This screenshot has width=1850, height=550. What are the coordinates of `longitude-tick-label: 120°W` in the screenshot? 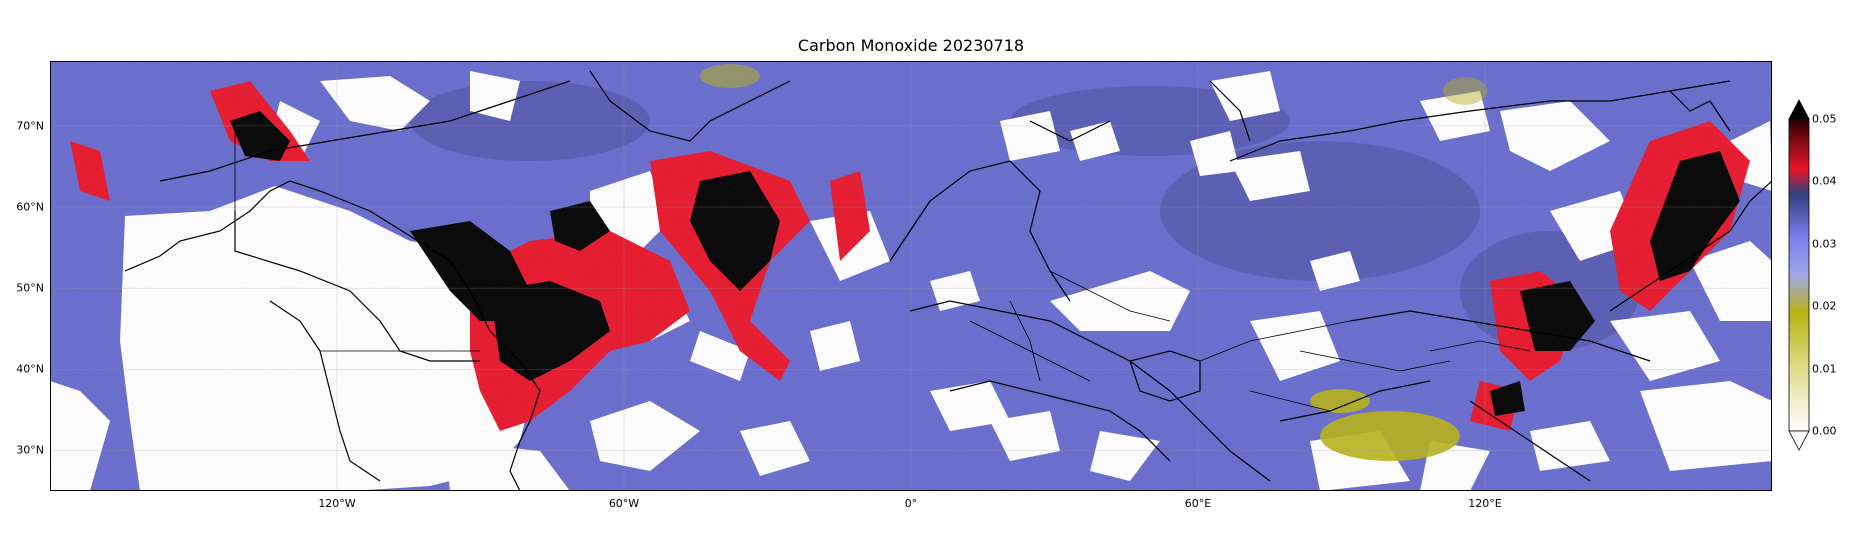 It's located at (337, 503).